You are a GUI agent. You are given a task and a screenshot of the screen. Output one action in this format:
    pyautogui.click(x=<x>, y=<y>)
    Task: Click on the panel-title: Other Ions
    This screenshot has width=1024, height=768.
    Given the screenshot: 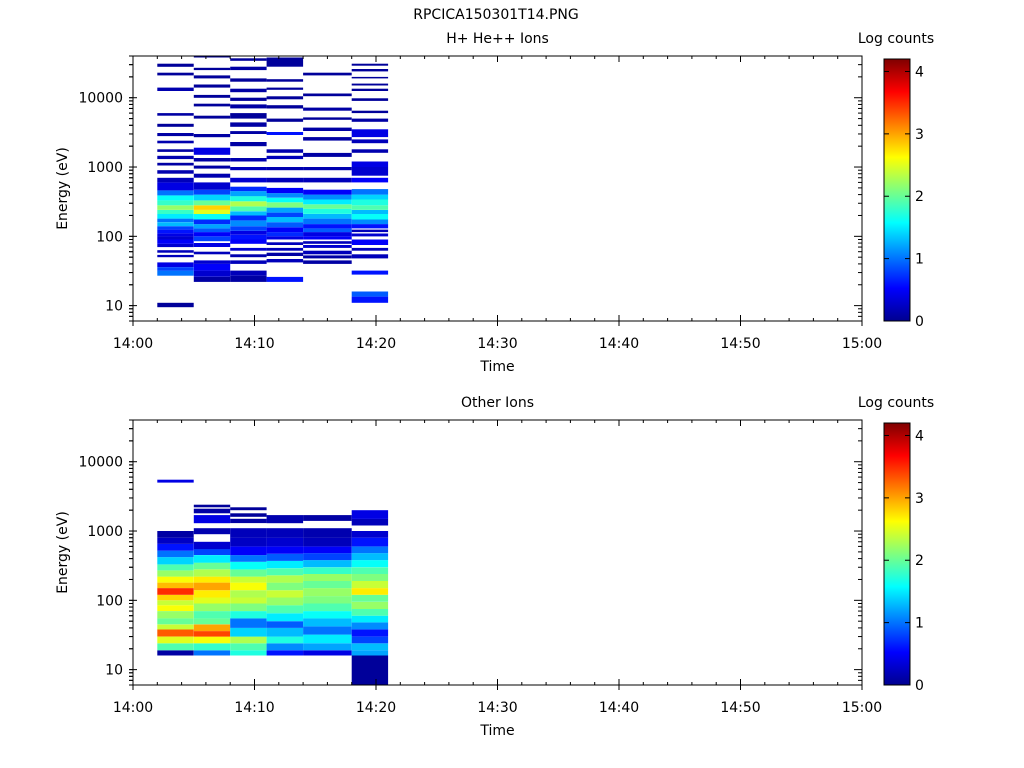 What is the action you would take?
    pyautogui.click(x=497, y=403)
    